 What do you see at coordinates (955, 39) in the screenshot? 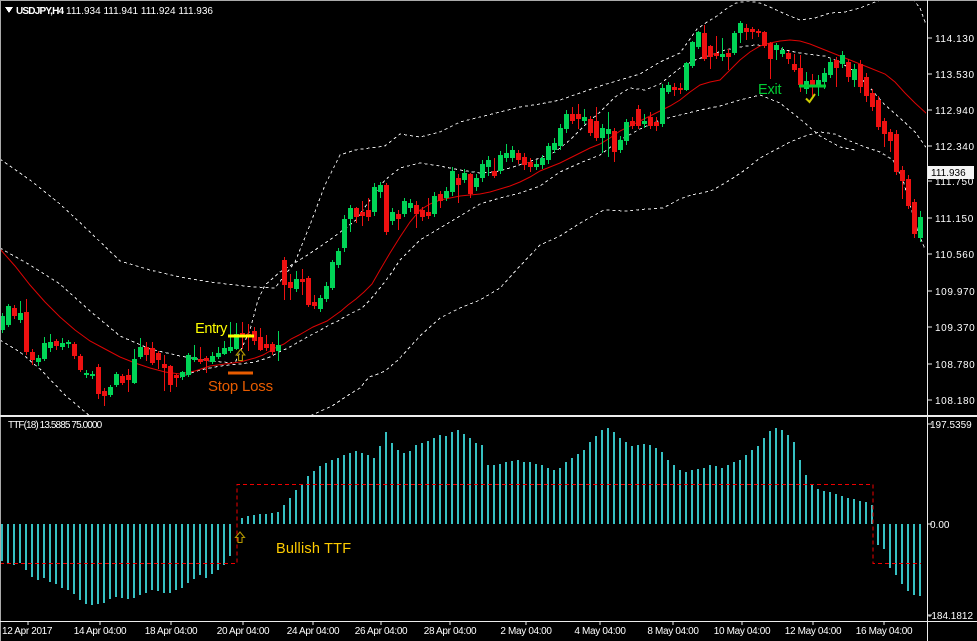
I see `svg-text: 114.130` at bounding box center [955, 39].